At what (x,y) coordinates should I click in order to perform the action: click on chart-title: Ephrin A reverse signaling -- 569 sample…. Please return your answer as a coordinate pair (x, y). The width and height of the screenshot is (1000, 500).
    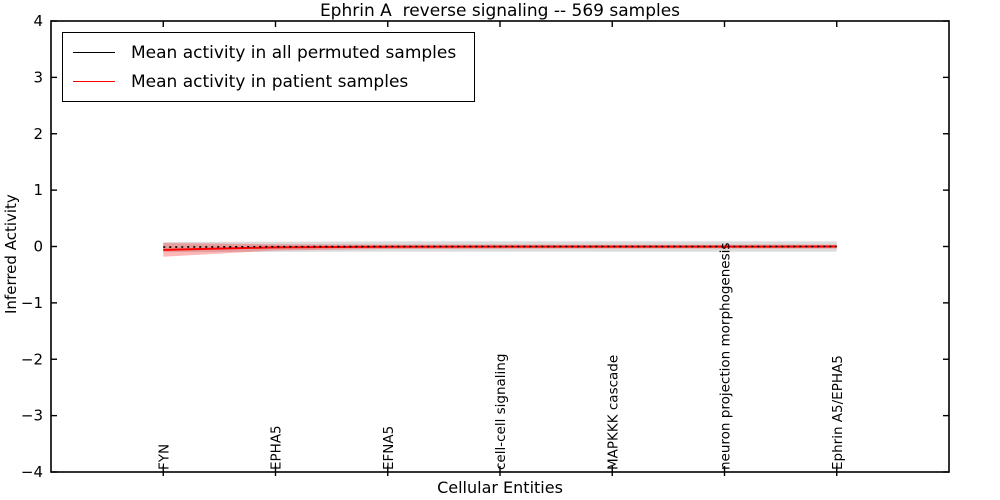
    Looking at the image, I should click on (500, 11).